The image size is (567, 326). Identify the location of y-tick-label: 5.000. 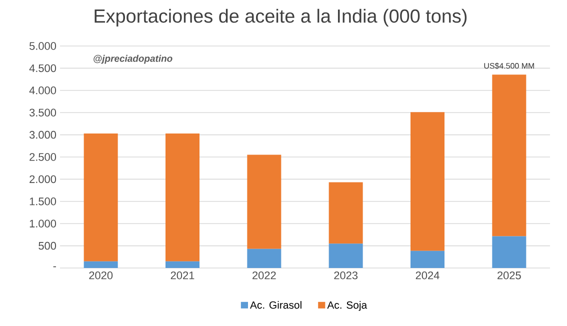
(42, 46).